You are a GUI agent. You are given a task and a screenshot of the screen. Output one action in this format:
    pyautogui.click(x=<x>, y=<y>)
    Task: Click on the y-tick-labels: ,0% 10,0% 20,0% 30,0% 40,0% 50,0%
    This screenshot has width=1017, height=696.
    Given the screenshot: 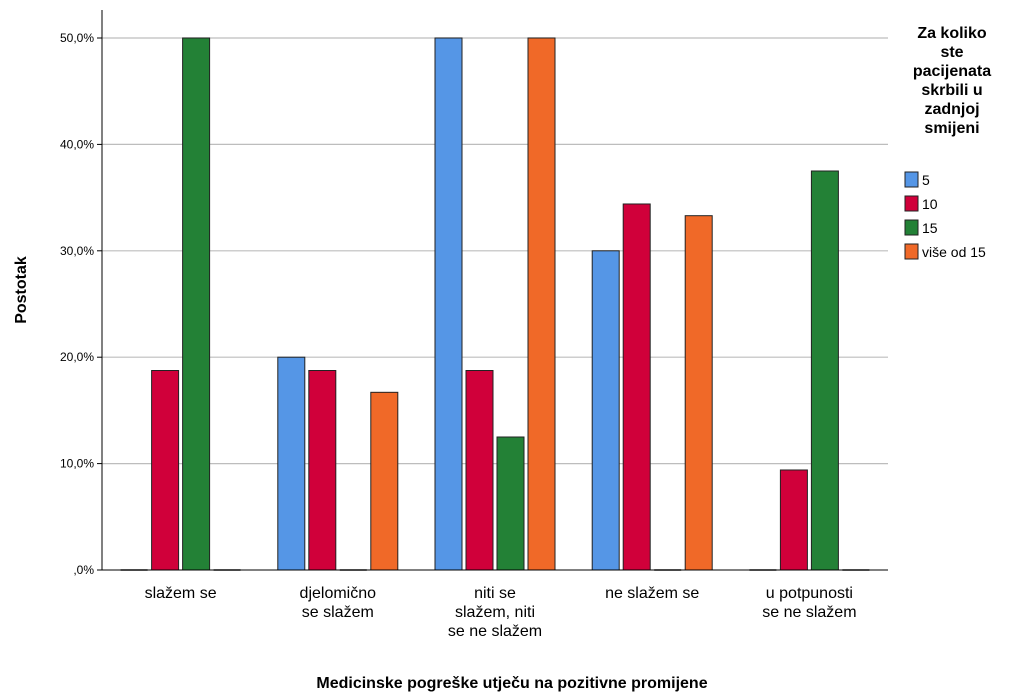 What is the action you would take?
    pyautogui.click(x=77, y=304)
    